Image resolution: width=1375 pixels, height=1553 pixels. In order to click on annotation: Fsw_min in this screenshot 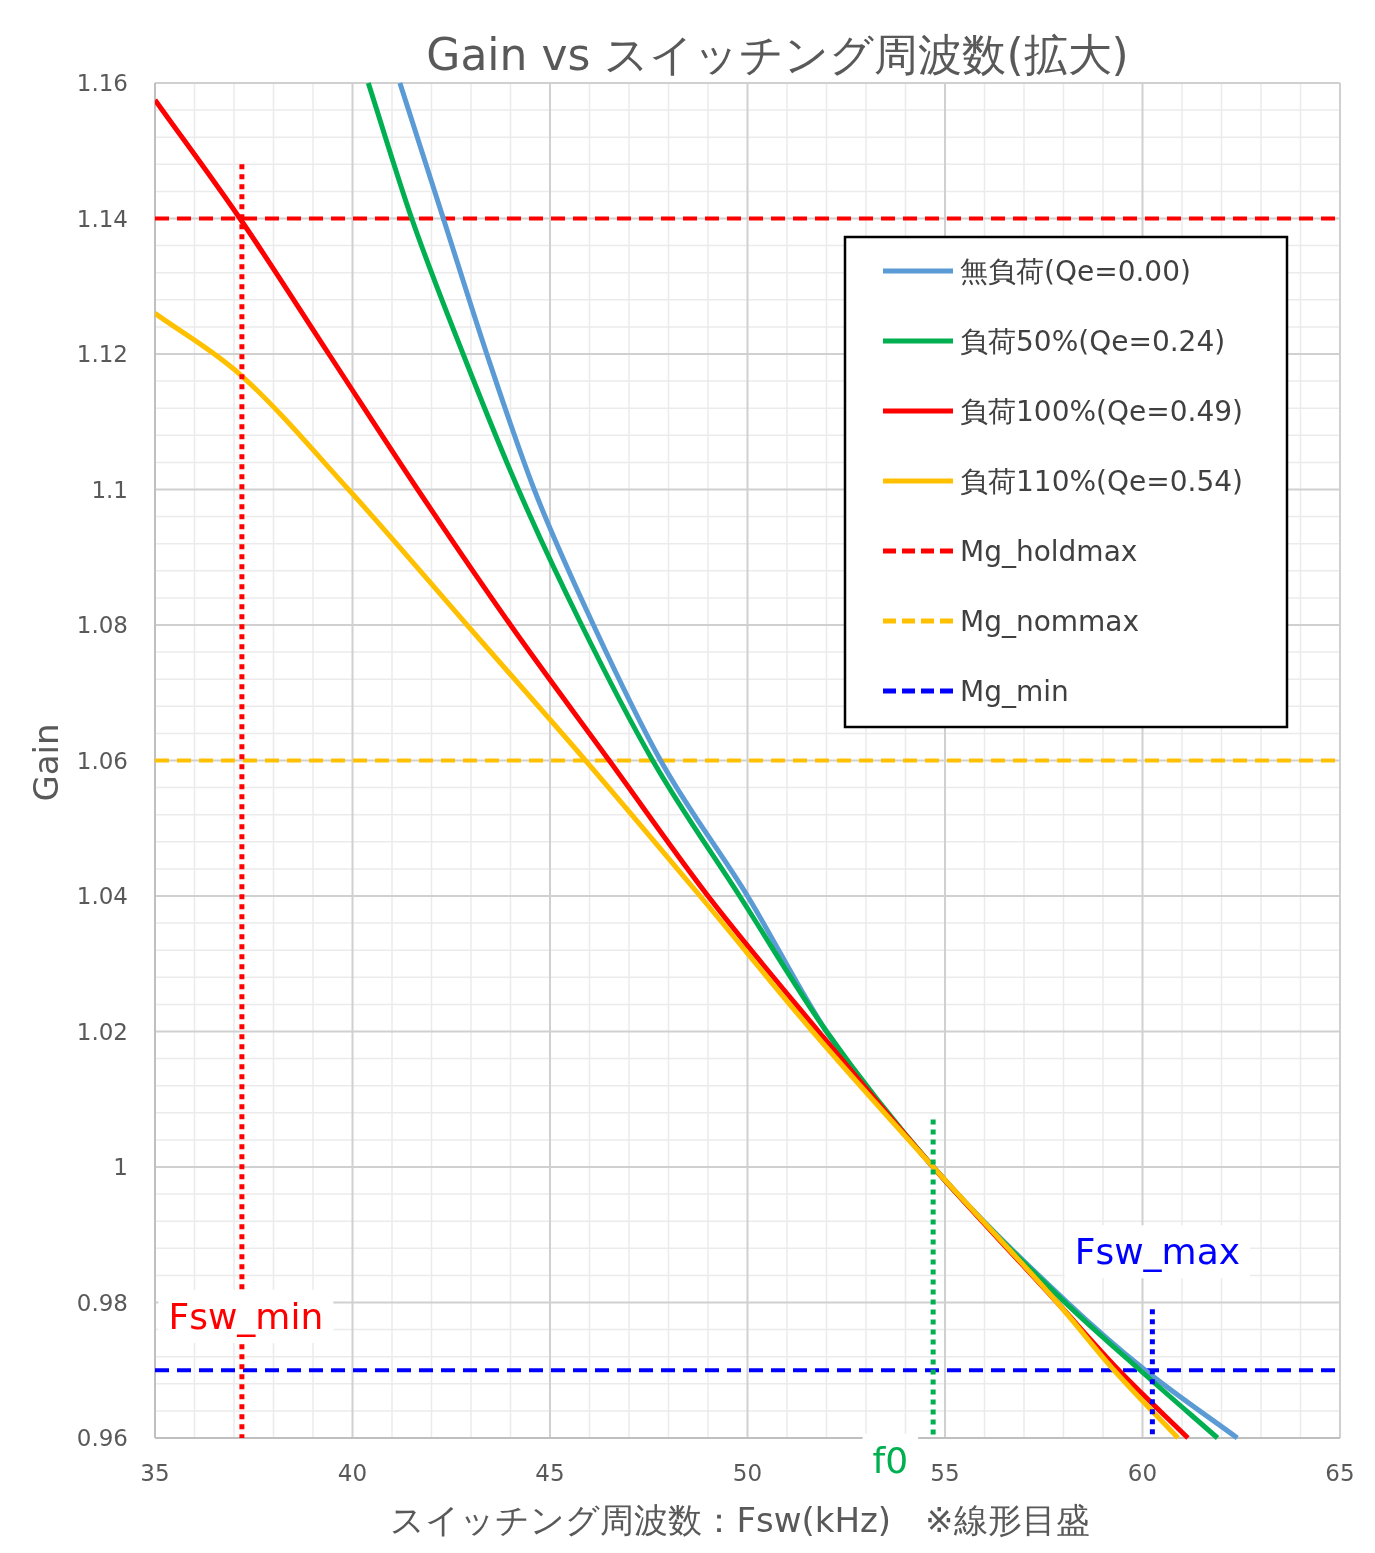, I will do `click(246, 1317)`.